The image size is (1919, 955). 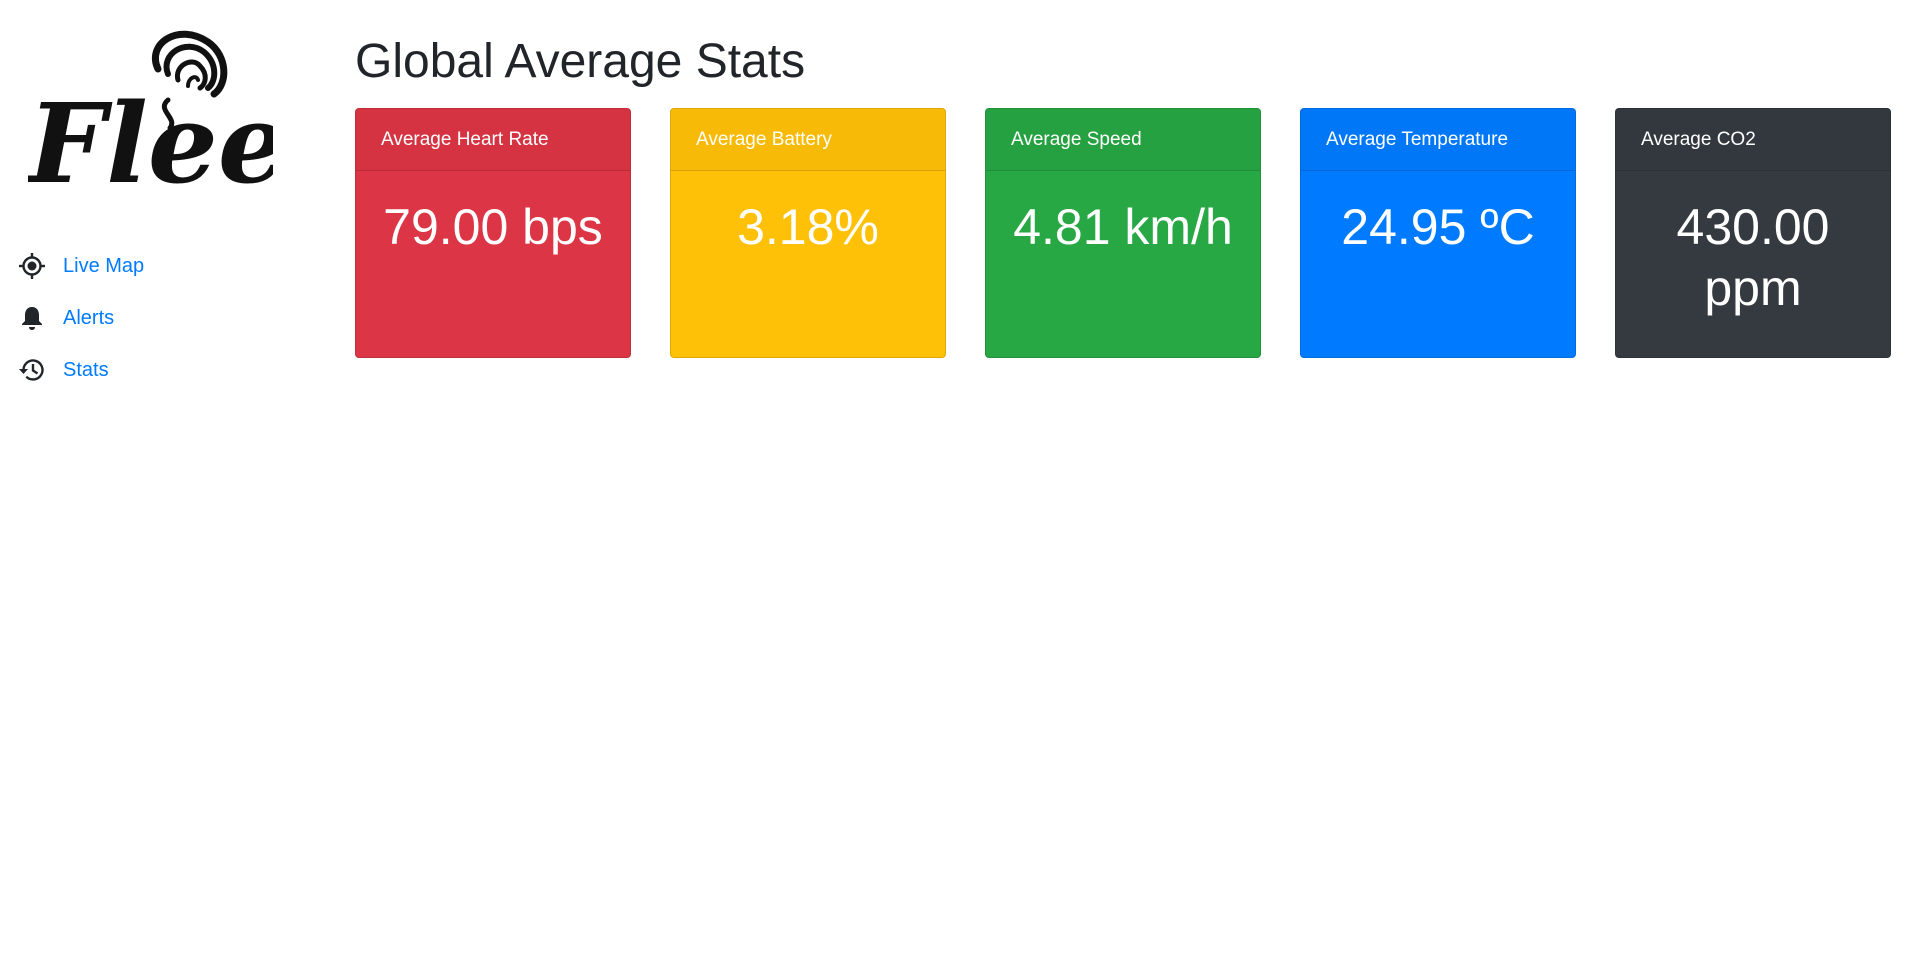 What do you see at coordinates (86, 369) in the screenshot?
I see `nav-label-stats: Stats` at bounding box center [86, 369].